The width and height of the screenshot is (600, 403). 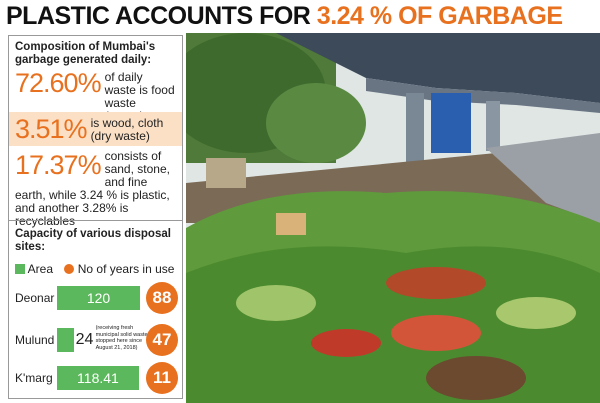 What do you see at coordinates (40, 269) in the screenshot?
I see `legend-label: Area` at bounding box center [40, 269].